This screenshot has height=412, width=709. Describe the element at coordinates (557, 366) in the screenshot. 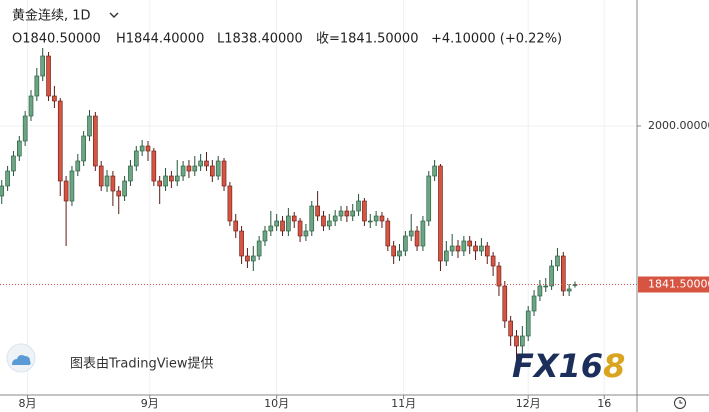

I see `logo-part: FX16` at that location.